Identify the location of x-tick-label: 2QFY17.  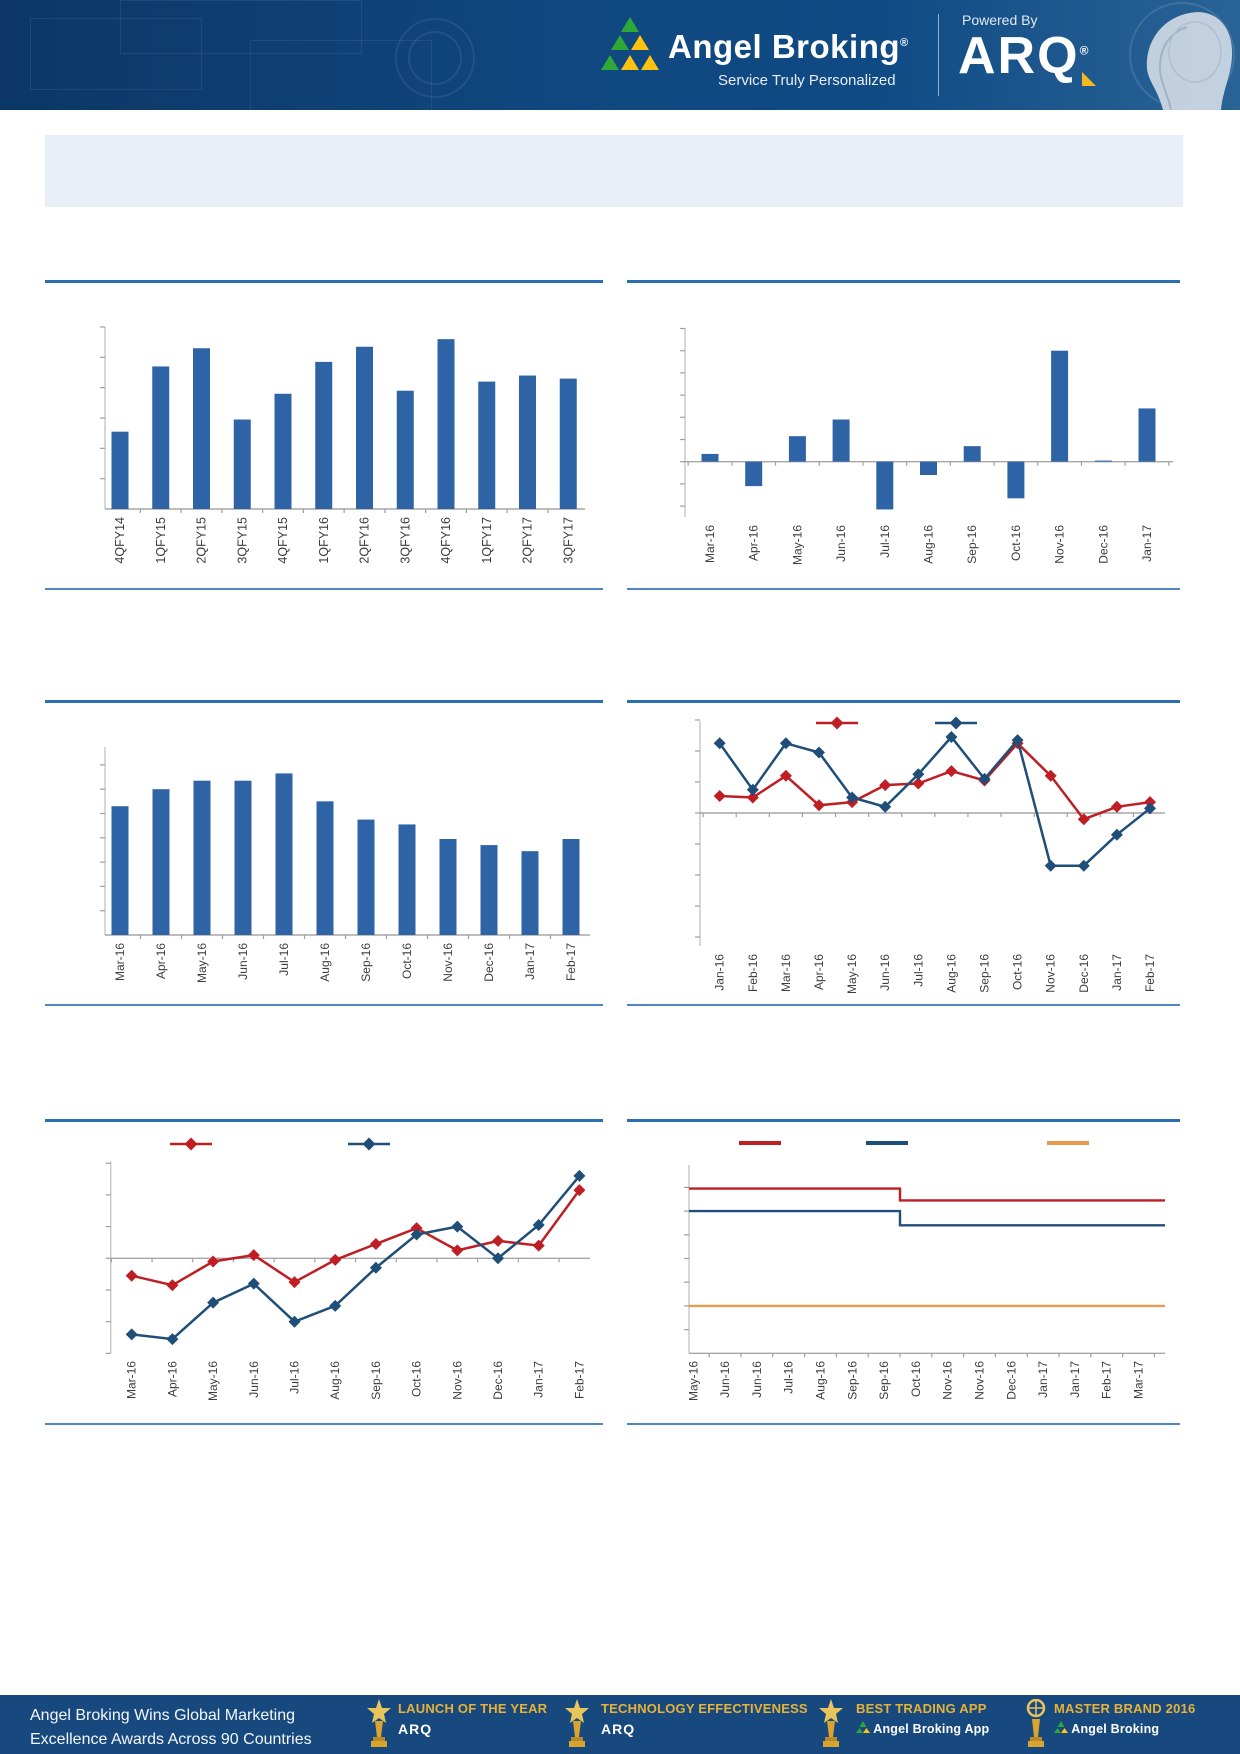
(528, 540).